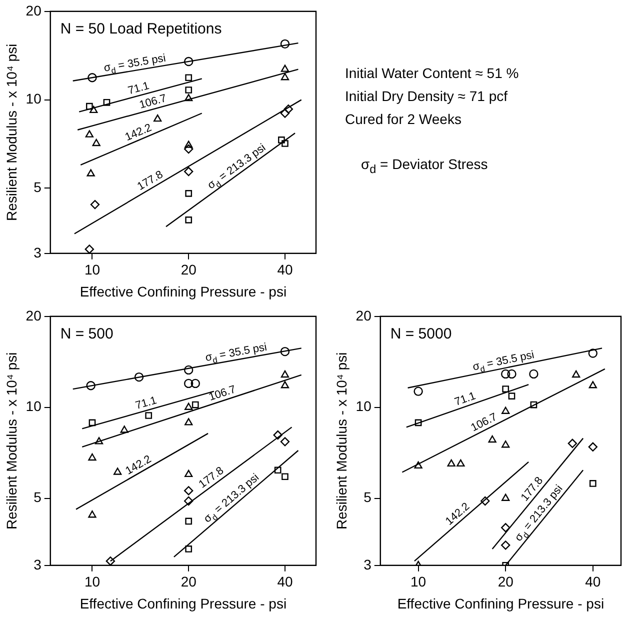  What do you see at coordinates (432, 73) in the screenshot?
I see `text: Initial Water Content ≈ 51 %` at bounding box center [432, 73].